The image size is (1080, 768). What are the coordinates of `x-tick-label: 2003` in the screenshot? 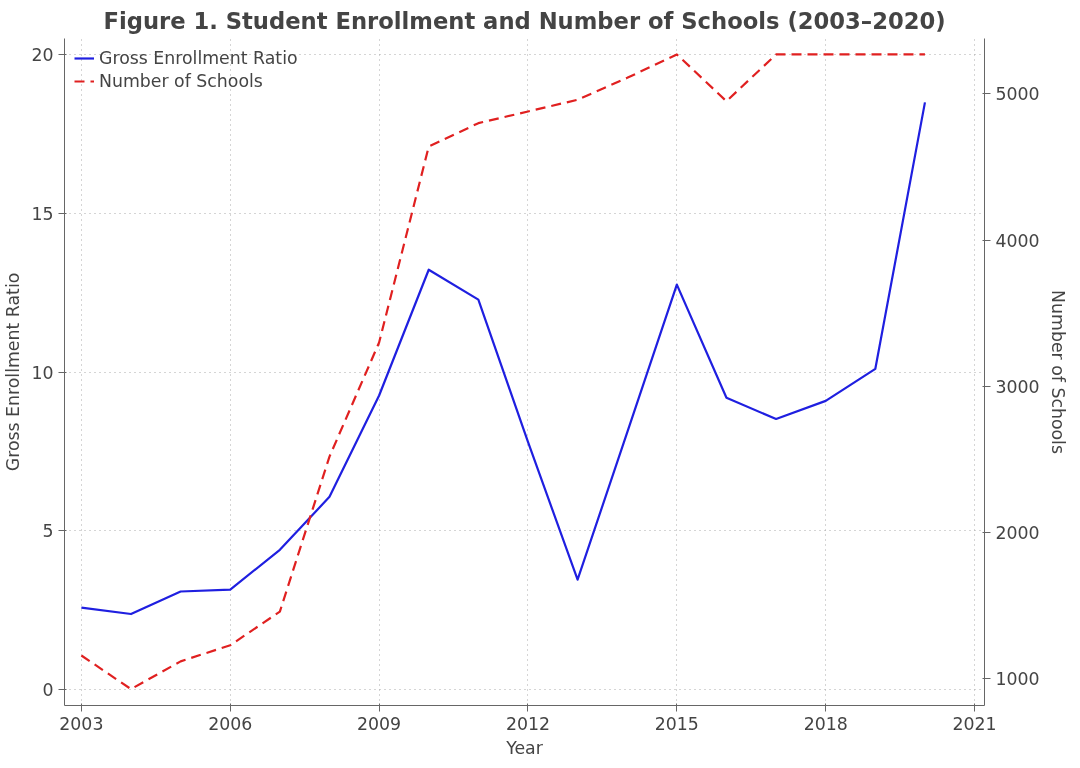 It's located at (81, 723).